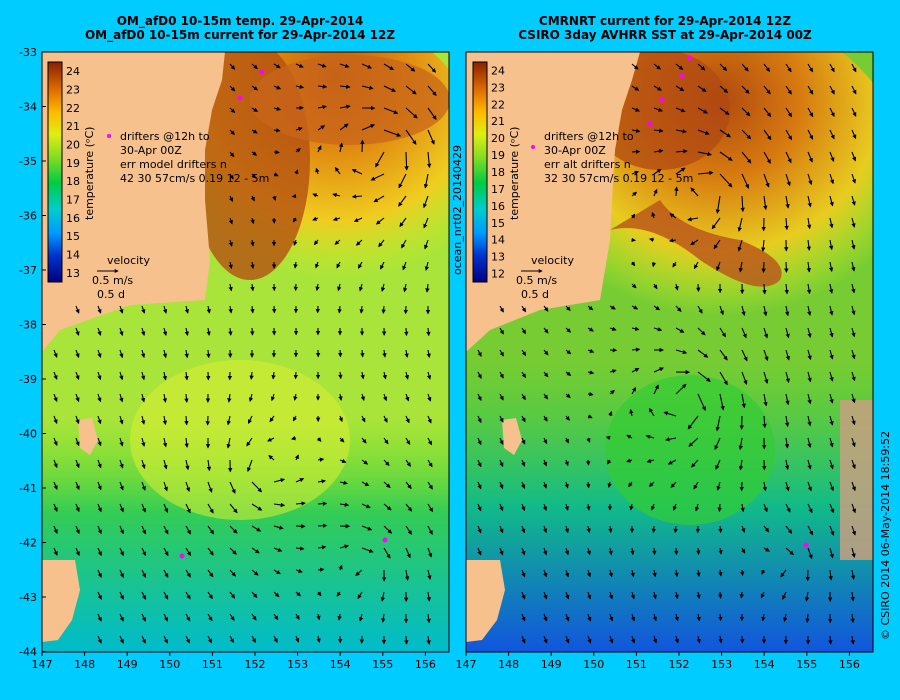 This screenshot has height=700, width=900. What do you see at coordinates (885, 535) in the screenshot?
I see `footer-credit: © CSIRO 2014 06-May-2014 18:59:52` at bounding box center [885, 535].